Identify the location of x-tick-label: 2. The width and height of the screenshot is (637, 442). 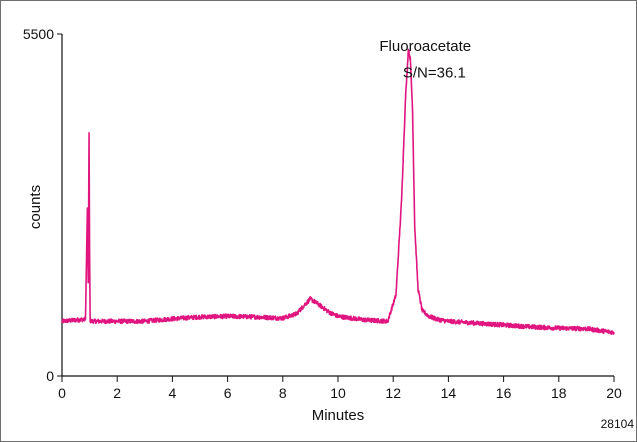
(117, 393).